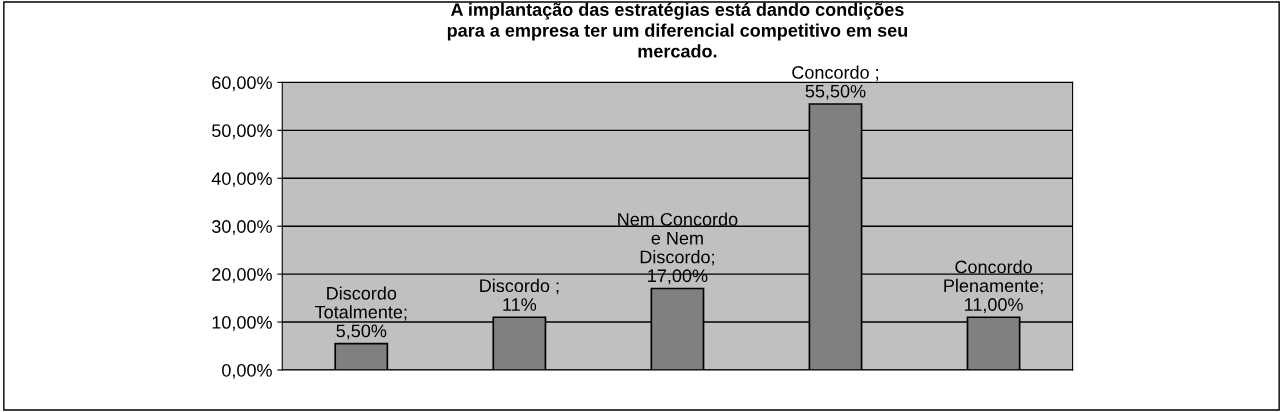  I want to click on y-tick-label: 60,00%, so click(242, 84).